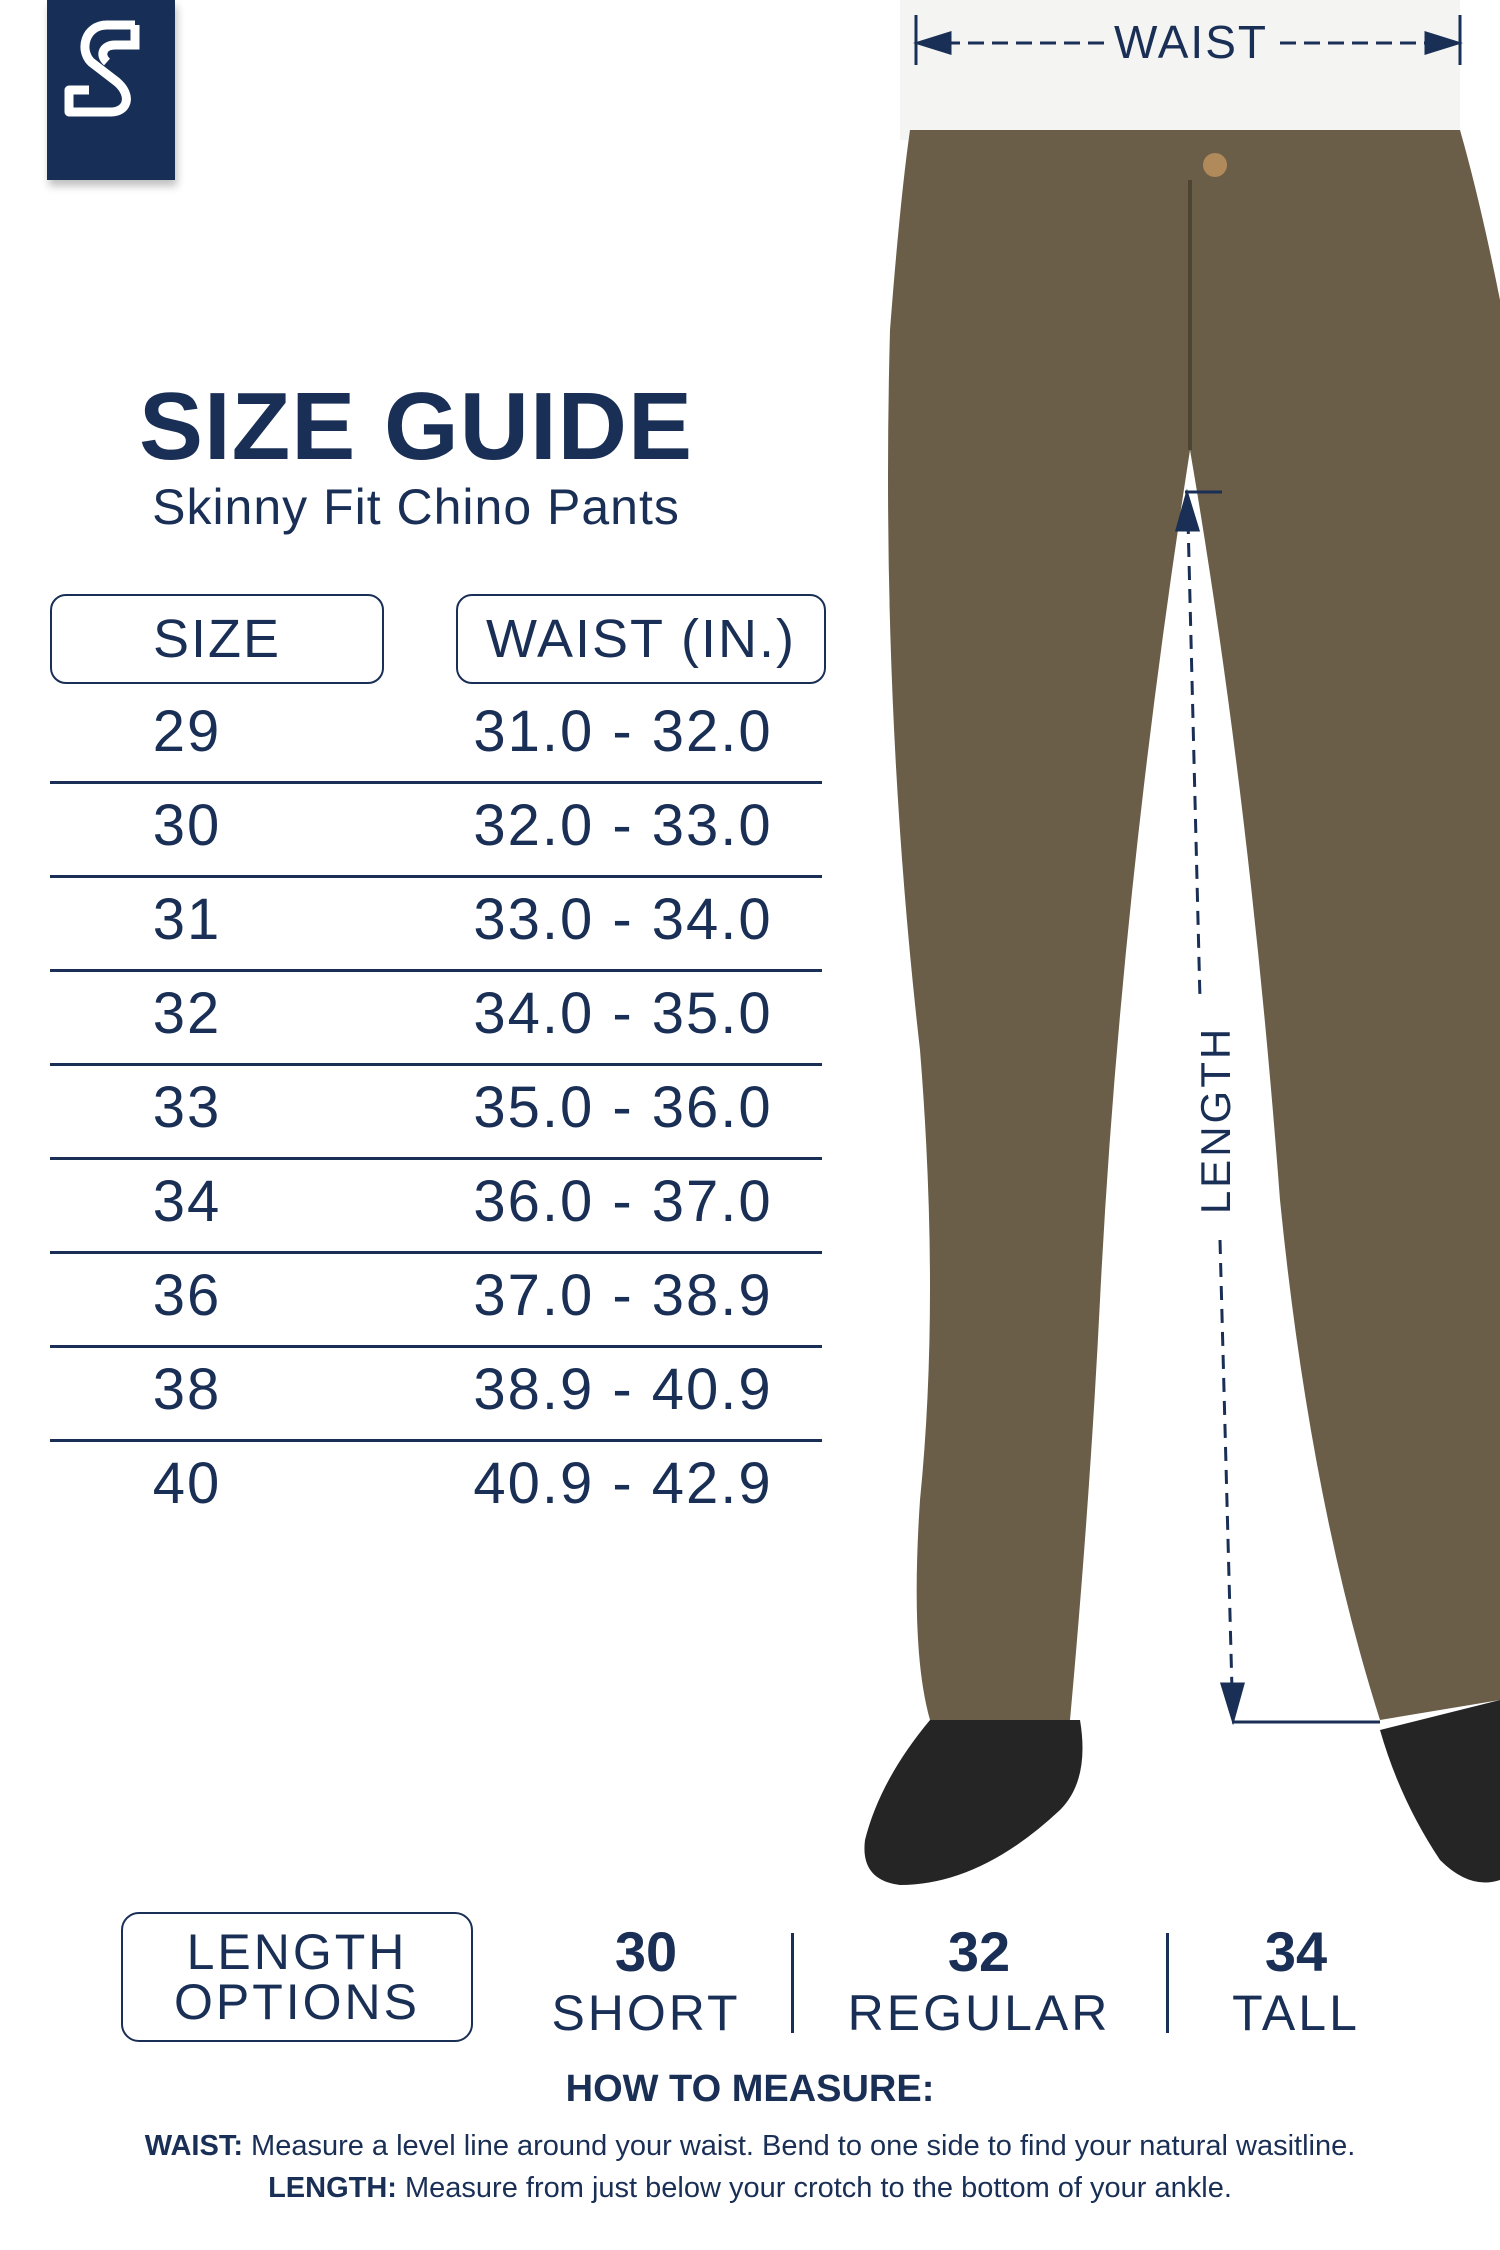 This screenshot has width=1500, height=2250. What do you see at coordinates (1296, 1951) in the screenshot?
I see `length-number: 34` at bounding box center [1296, 1951].